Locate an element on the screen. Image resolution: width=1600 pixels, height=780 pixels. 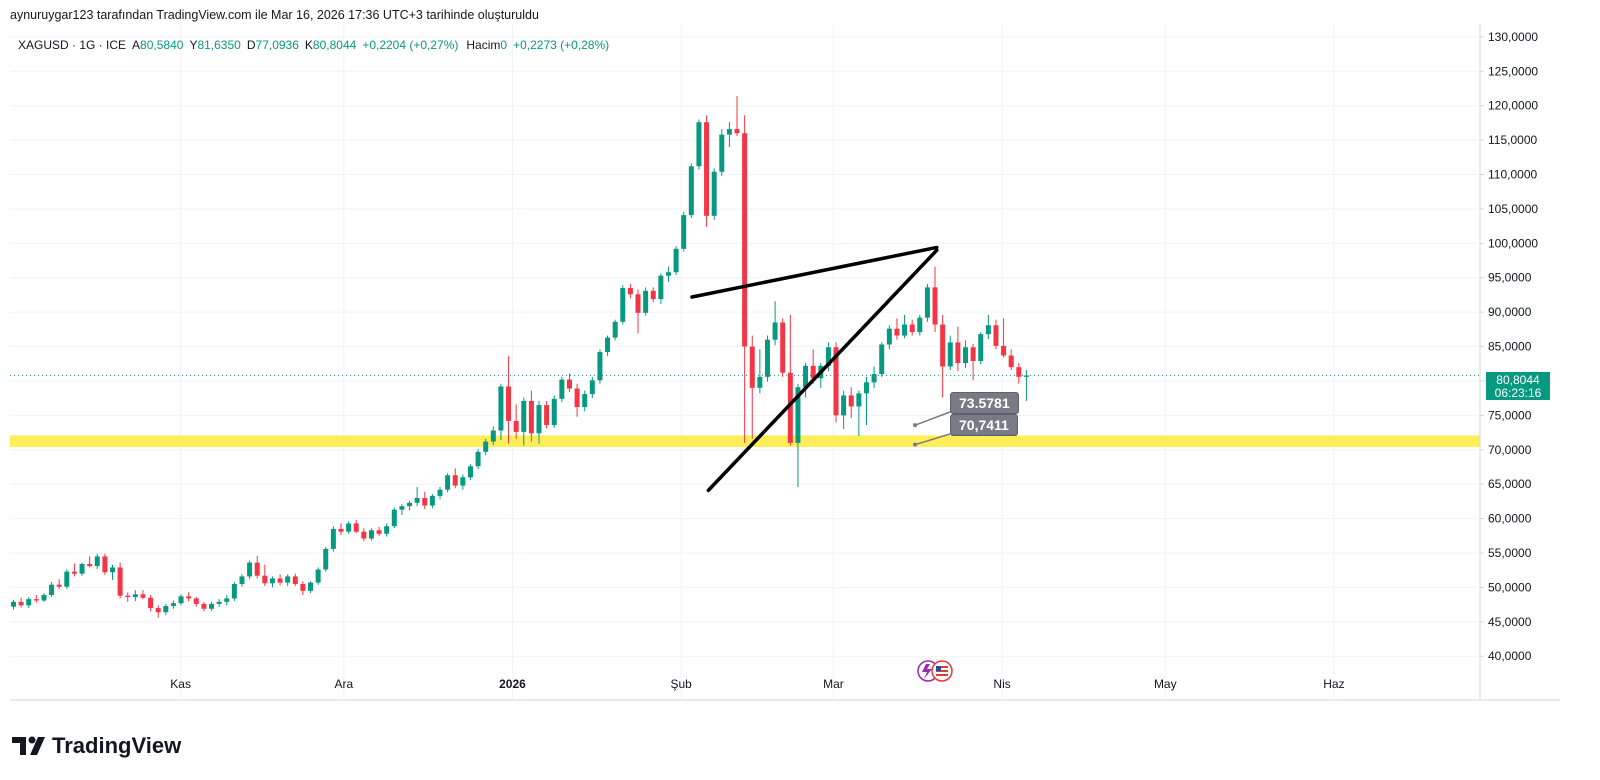
open-value: 80,5840 is located at coordinates (162, 45).